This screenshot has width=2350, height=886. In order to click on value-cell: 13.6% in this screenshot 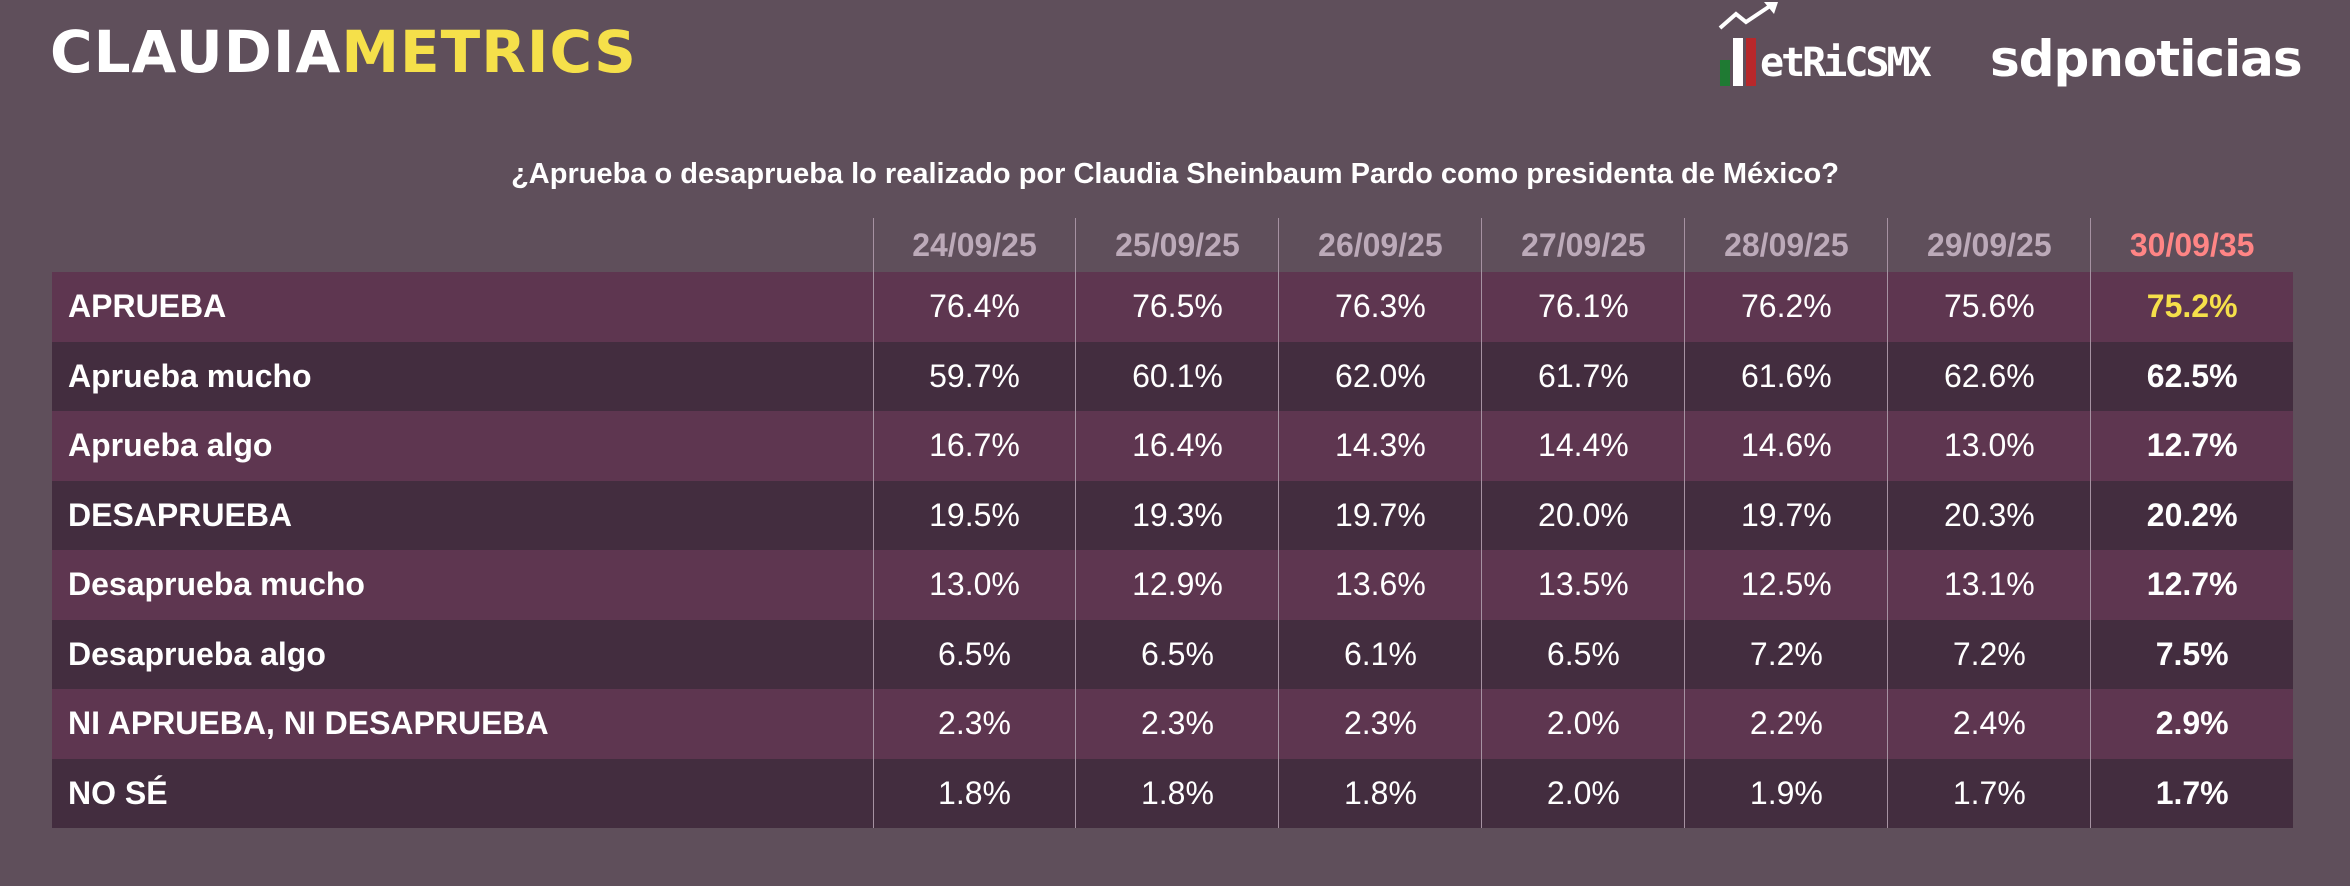, I will do `click(1380, 585)`.